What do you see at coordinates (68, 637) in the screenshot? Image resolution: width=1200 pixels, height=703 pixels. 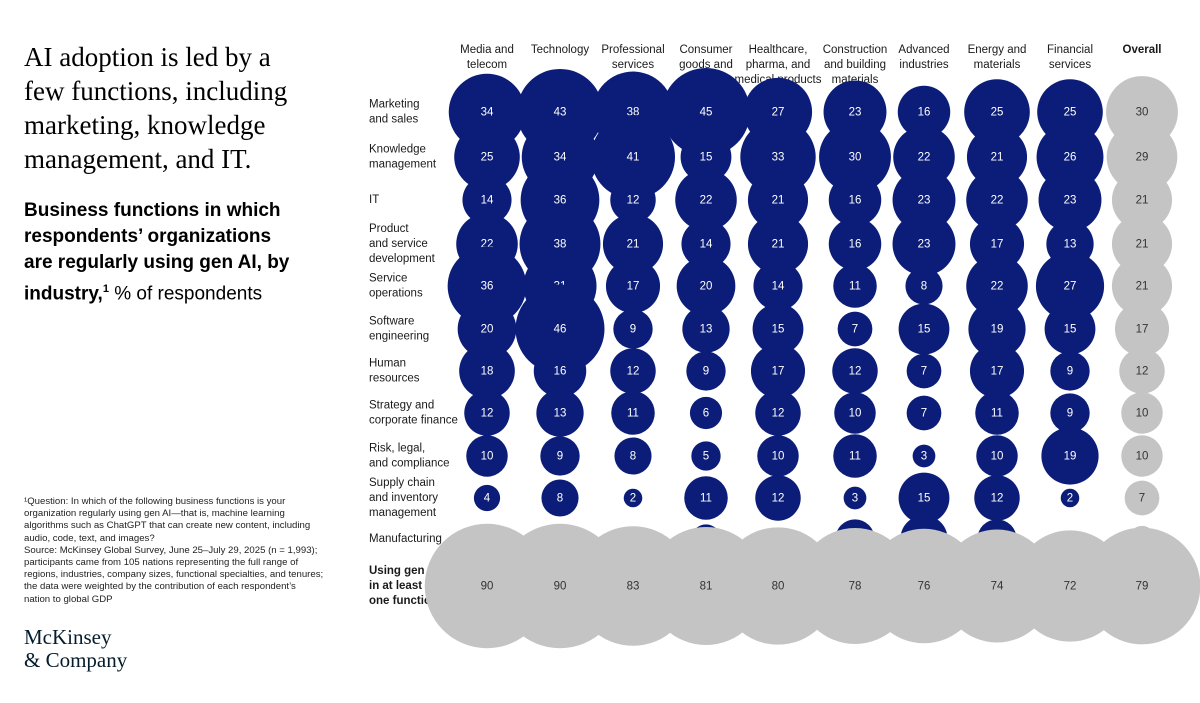 I see `logo-line-1: McKinsey` at bounding box center [68, 637].